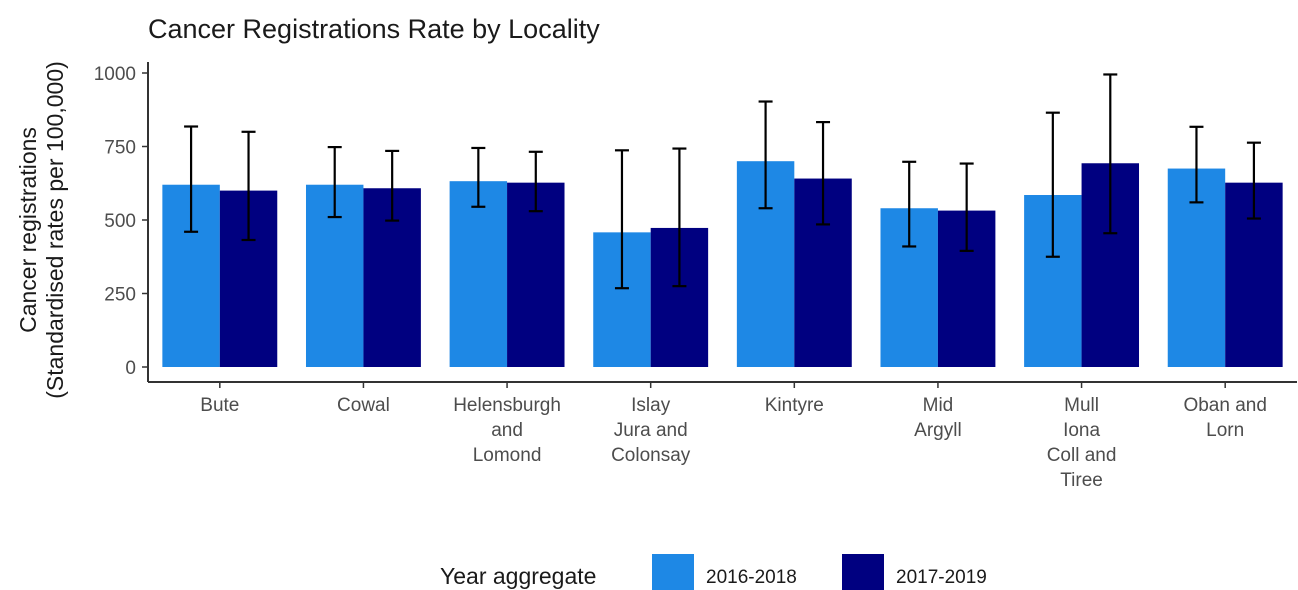 This screenshot has height=590, width=1298. I want to click on x-tick-label-1: Cowal, so click(363, 405).